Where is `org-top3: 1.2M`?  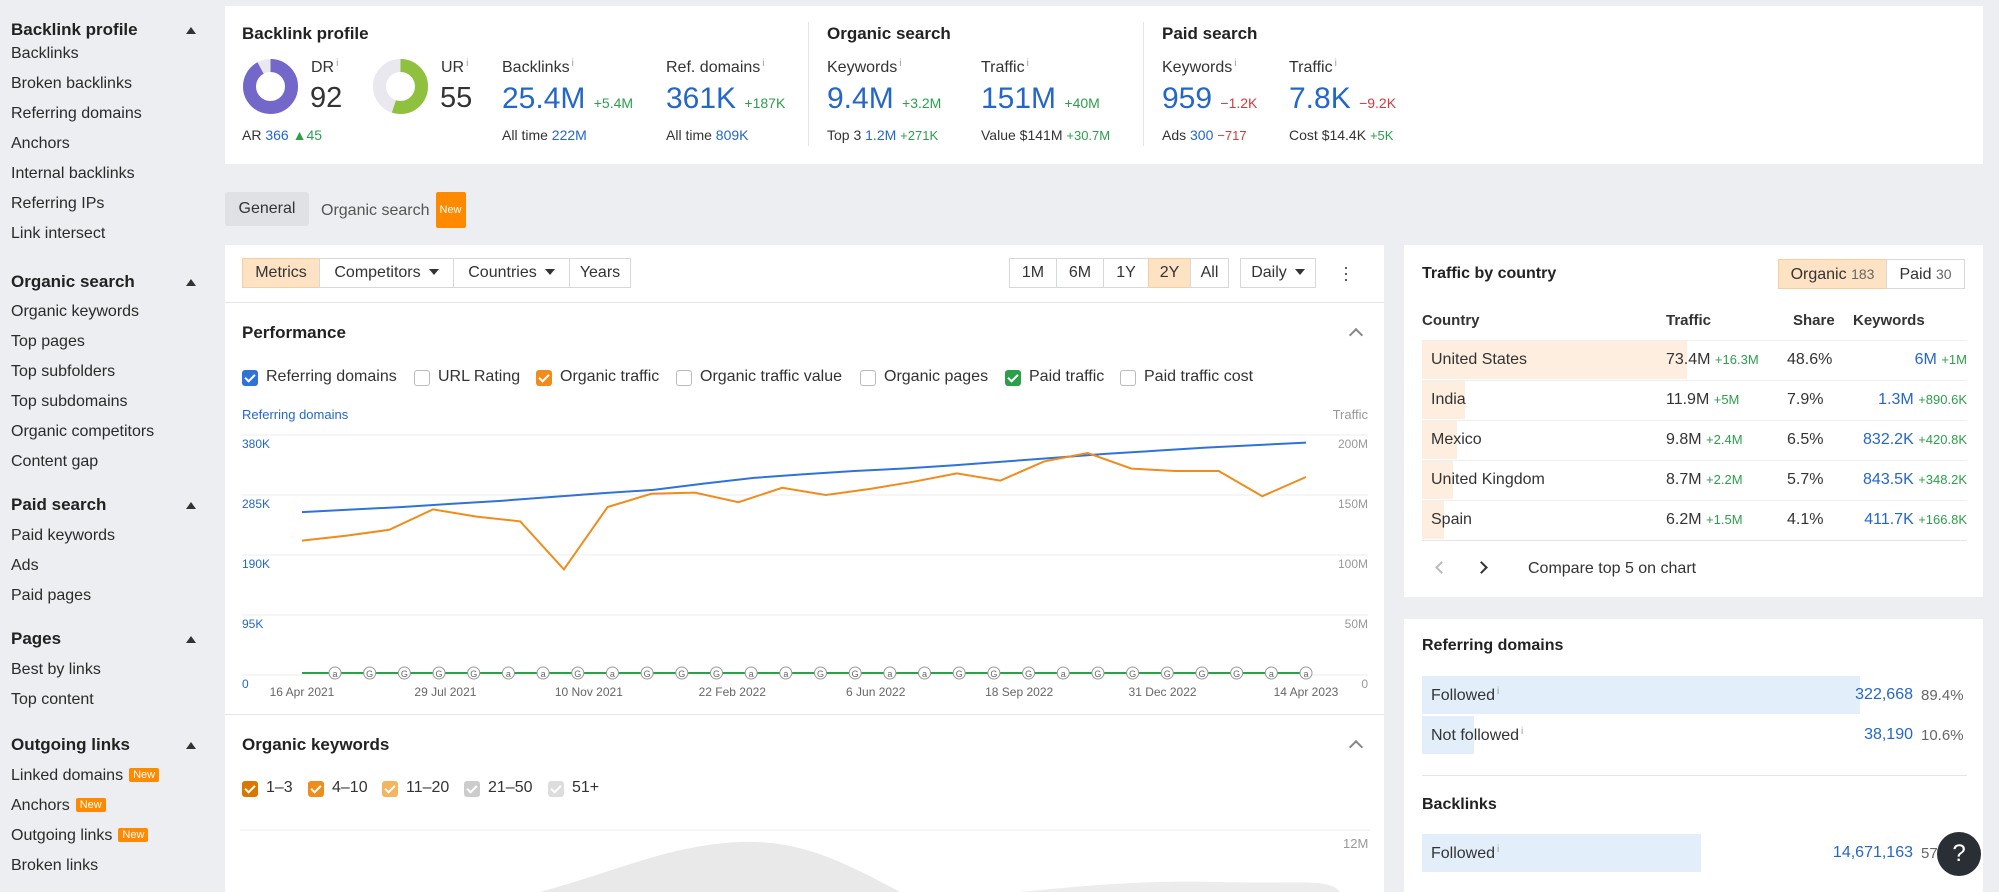 org-top3: 1.2M is located at coordinates (881, 135).